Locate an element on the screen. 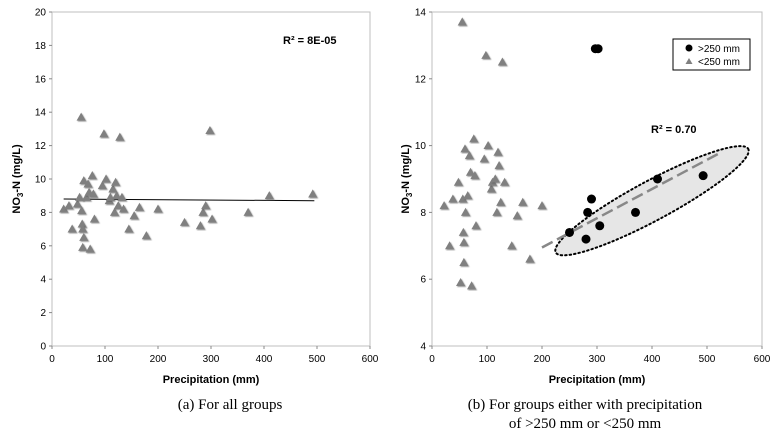 The image size is (777, 441). chart-b-y-label-sub: 3 is located at coordinates (409, 194).